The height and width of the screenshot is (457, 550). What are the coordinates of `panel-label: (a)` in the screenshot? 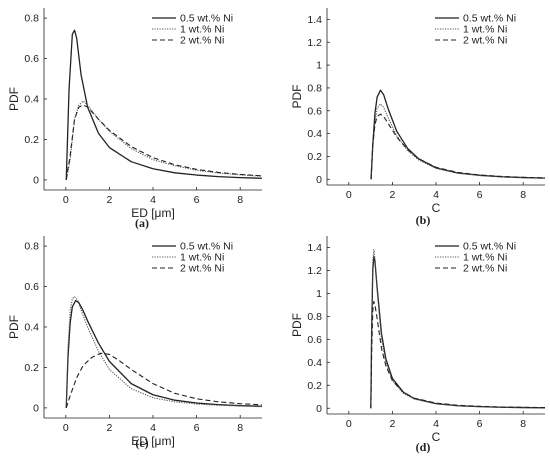 It's located at (142, 223).